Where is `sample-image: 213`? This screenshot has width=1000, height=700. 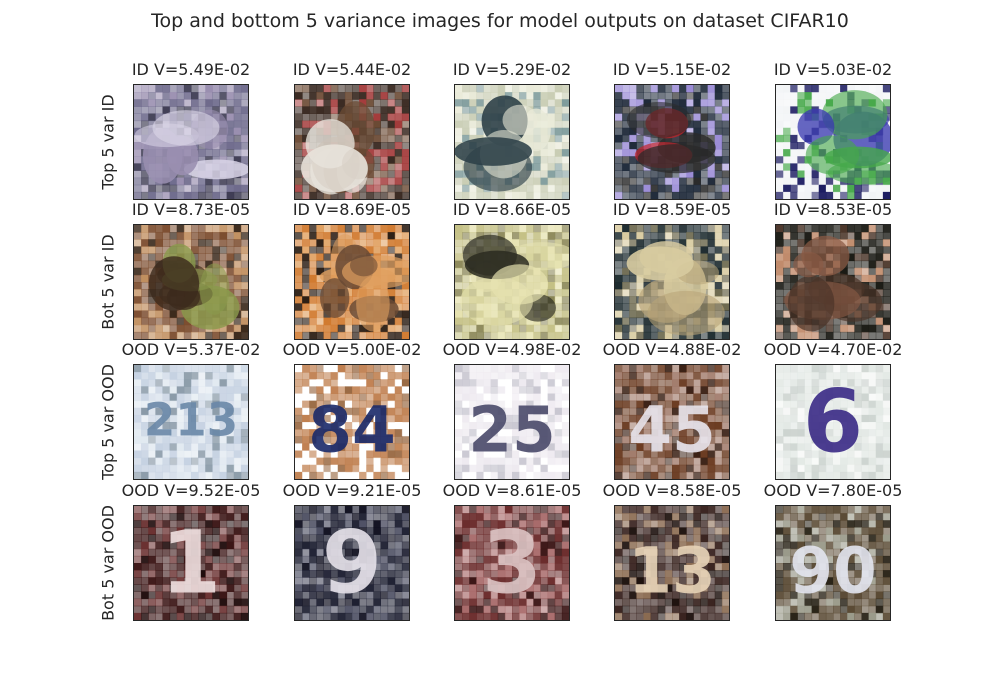
sample-image: 213 is located at coordinates (191, 422).